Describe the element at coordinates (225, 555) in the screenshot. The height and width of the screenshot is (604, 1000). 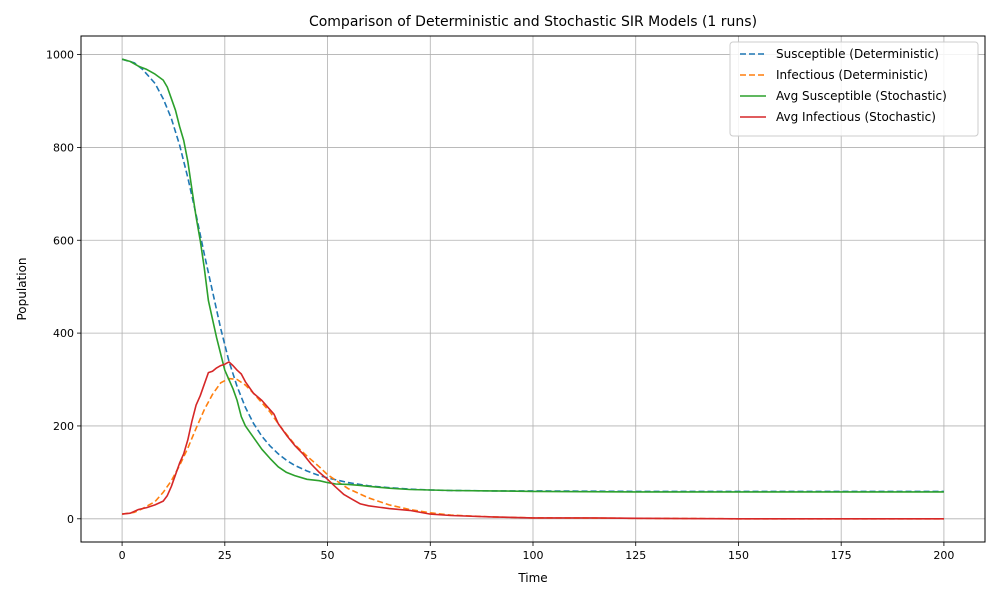
I see `x-tick-label: 25` at that location.